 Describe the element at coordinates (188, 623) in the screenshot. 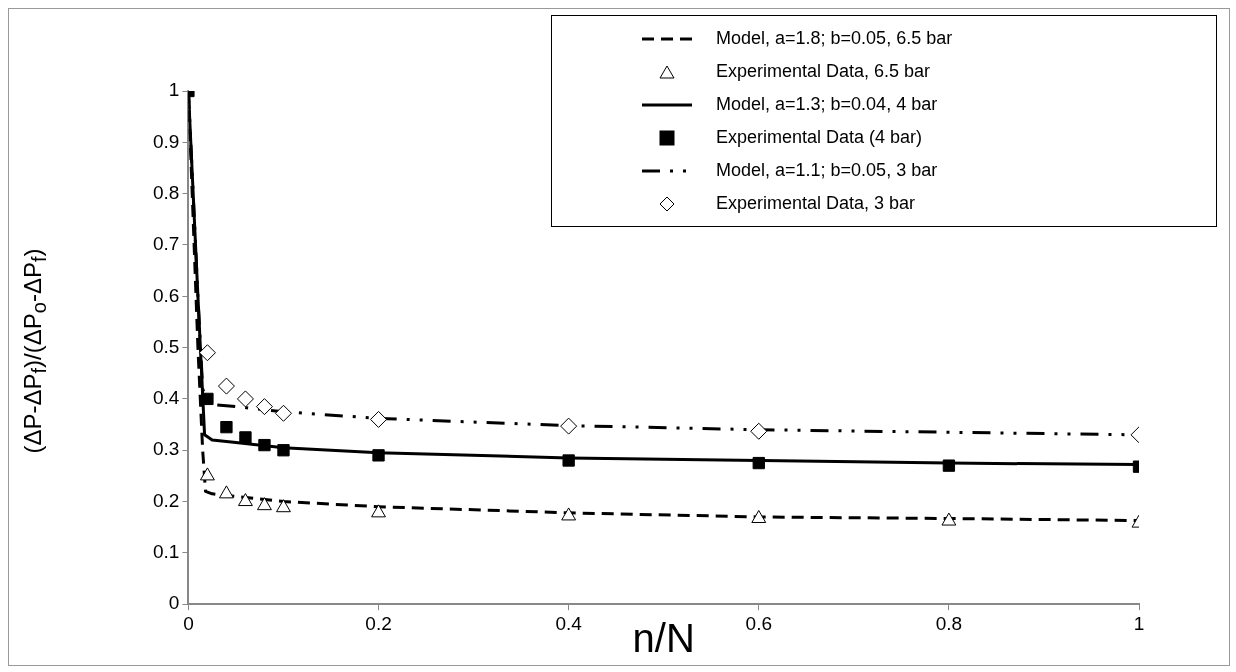

I see `x-tick-label: 0` at that location.